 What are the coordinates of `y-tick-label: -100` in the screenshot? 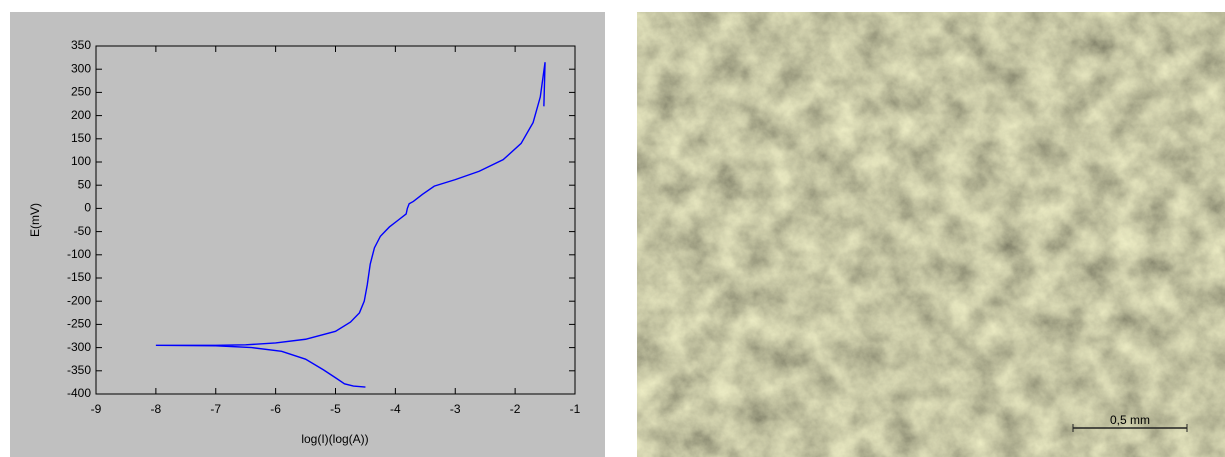 It's located at (79, 254).